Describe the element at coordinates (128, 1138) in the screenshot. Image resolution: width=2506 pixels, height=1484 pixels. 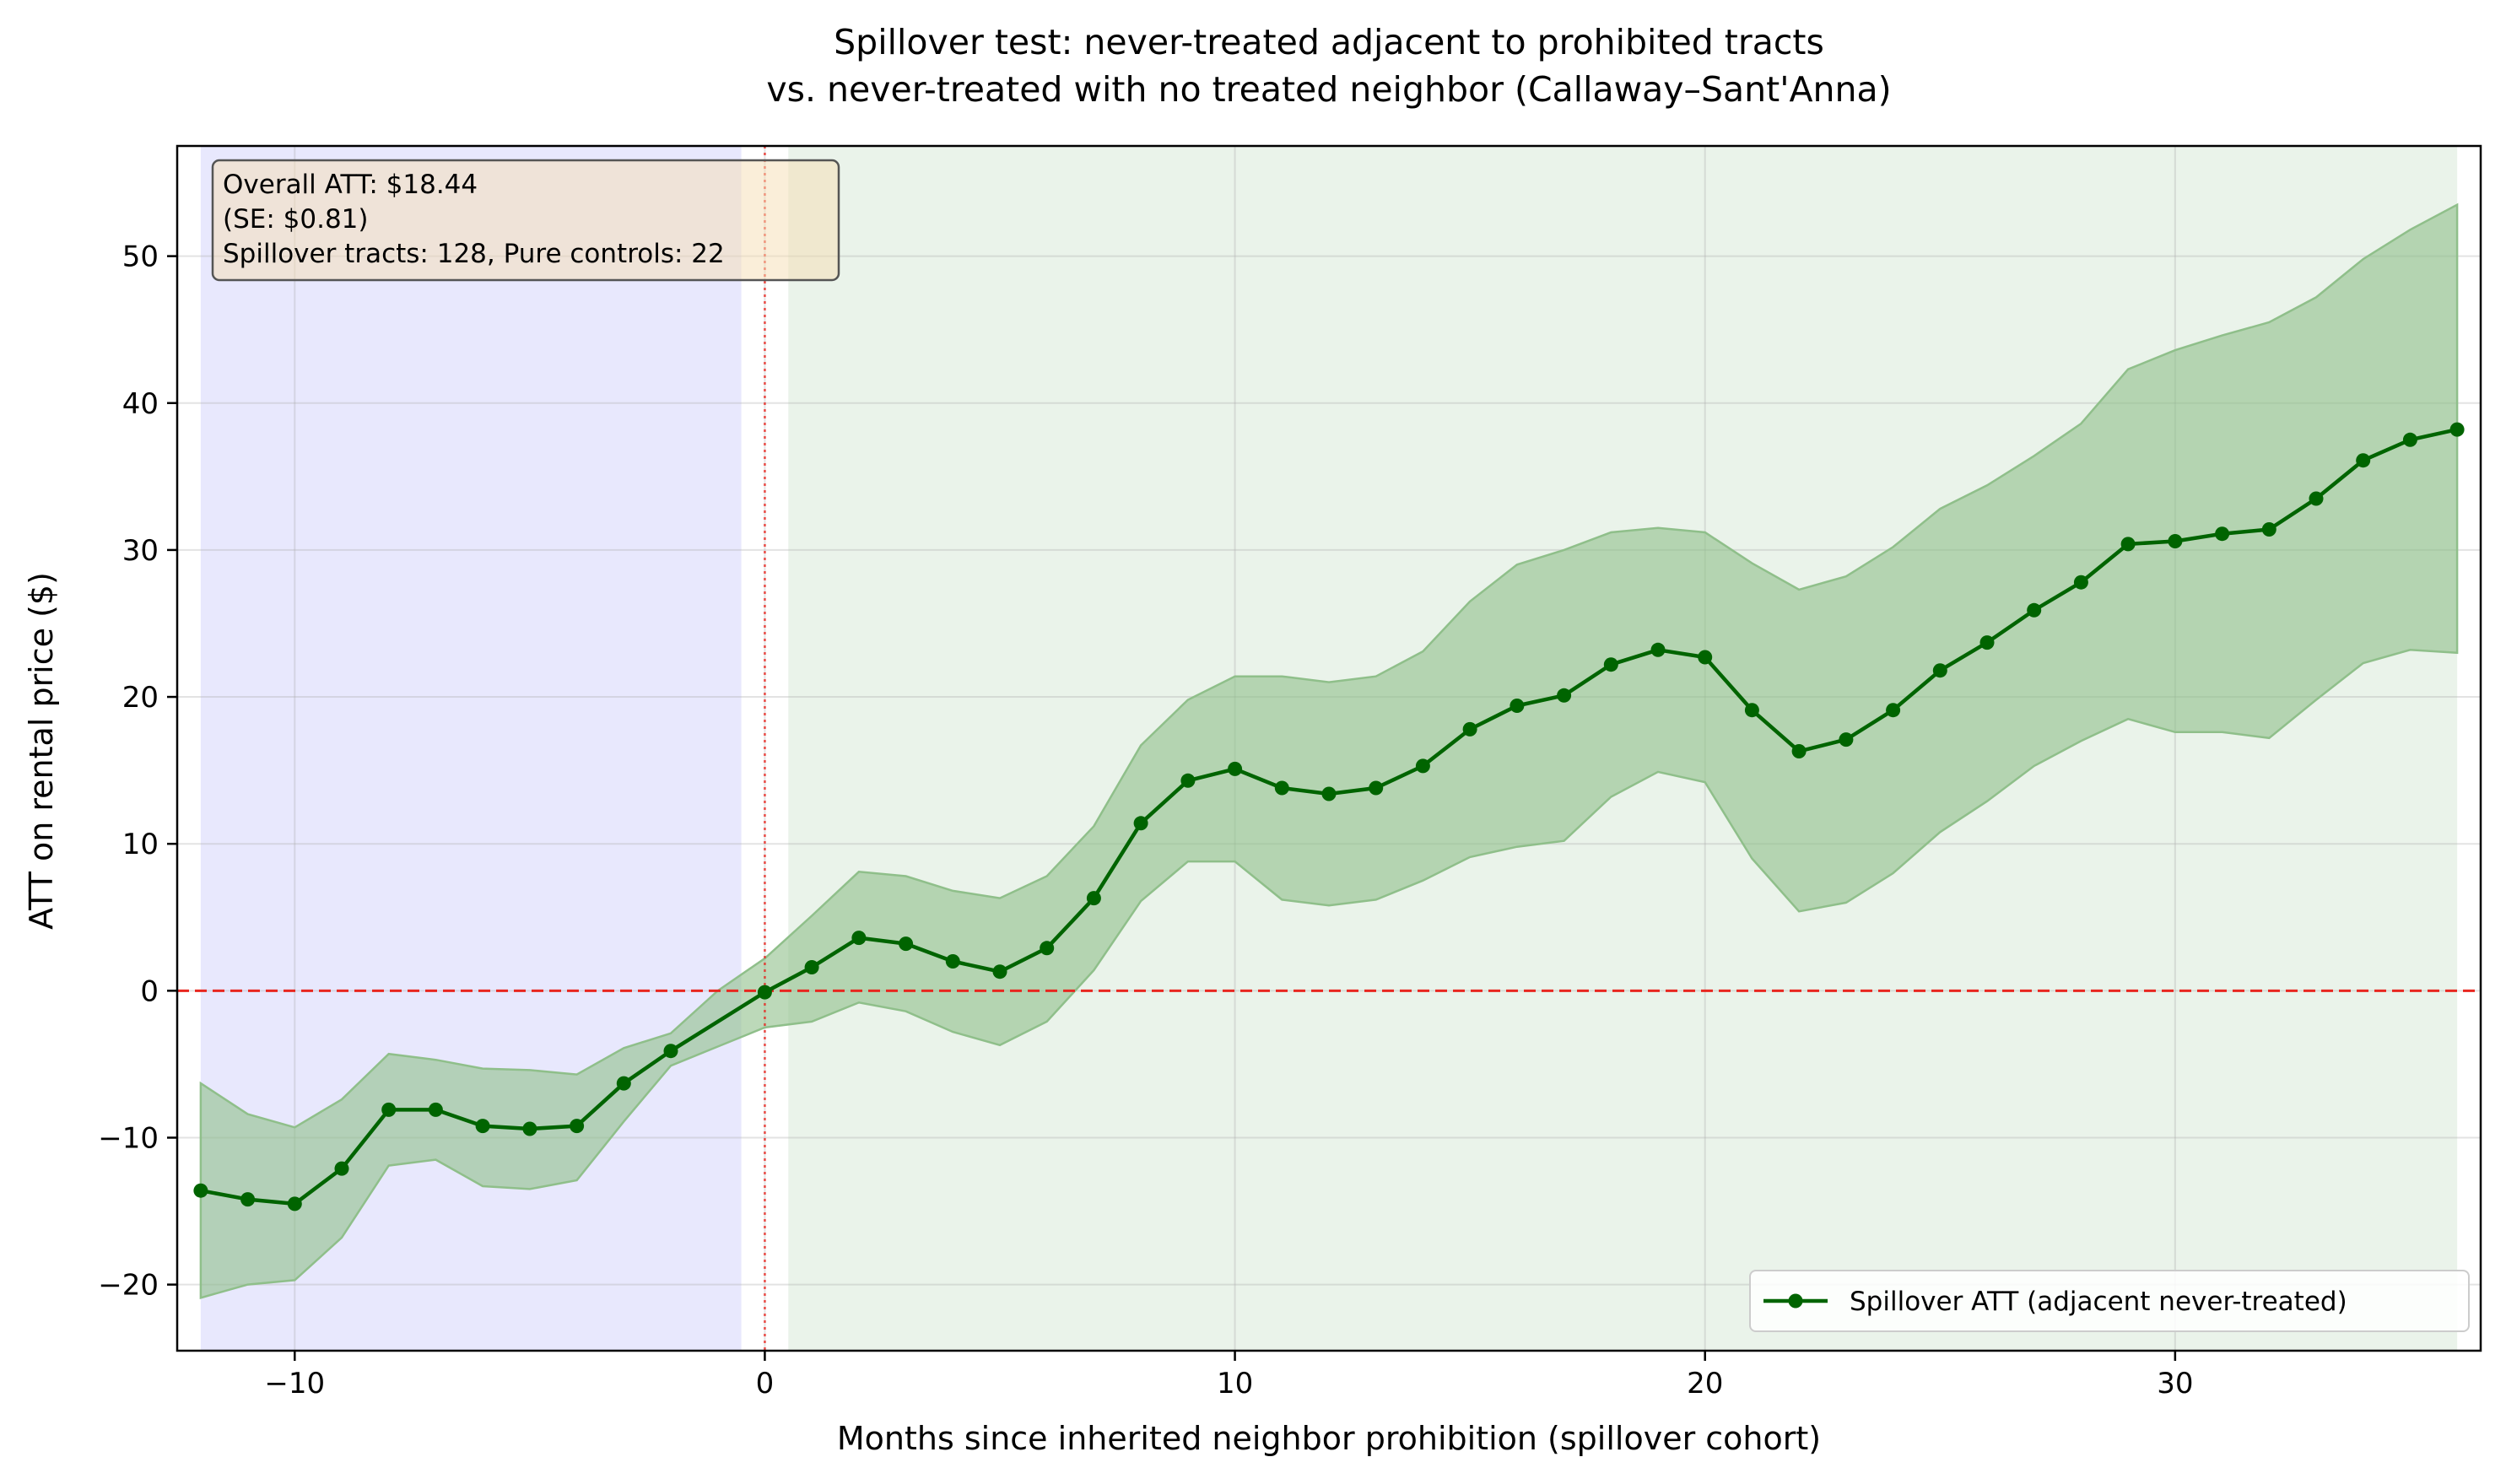
I see `y-tick-label: −10` at that location.